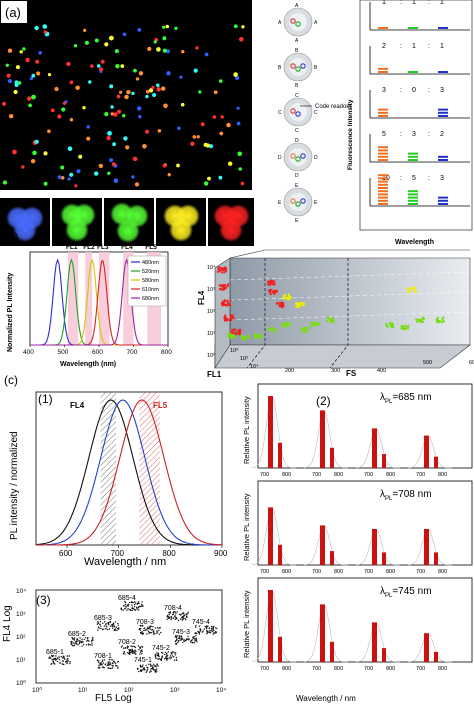 The width and height of the screenshot is (474, 704). I want to click on scatter3d-plane-edge, so click(339, 313).